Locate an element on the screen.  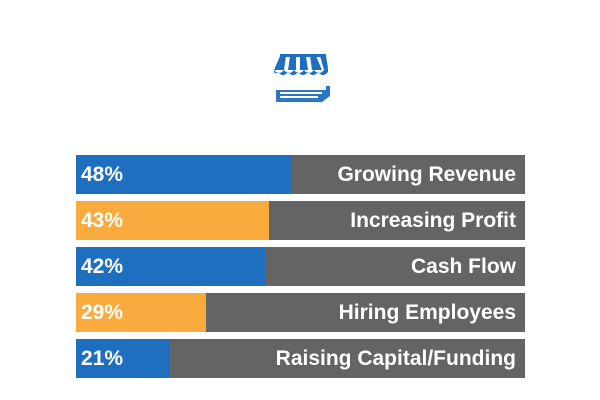
bar-category-label: Hiring Employees is located at coordinates (427, 312).